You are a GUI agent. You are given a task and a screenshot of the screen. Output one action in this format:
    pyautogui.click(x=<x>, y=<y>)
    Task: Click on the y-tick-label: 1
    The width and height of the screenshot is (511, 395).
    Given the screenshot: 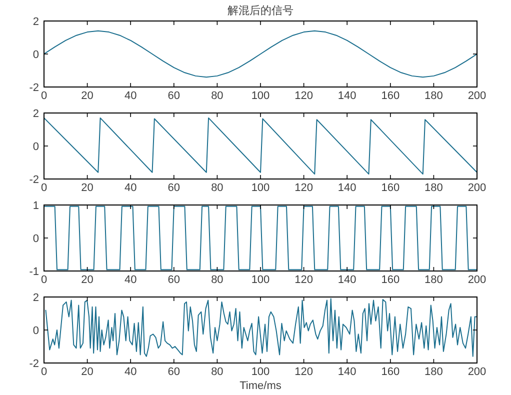 What is the action you would take?
    pyautogui.click(x=35, y=206)
    